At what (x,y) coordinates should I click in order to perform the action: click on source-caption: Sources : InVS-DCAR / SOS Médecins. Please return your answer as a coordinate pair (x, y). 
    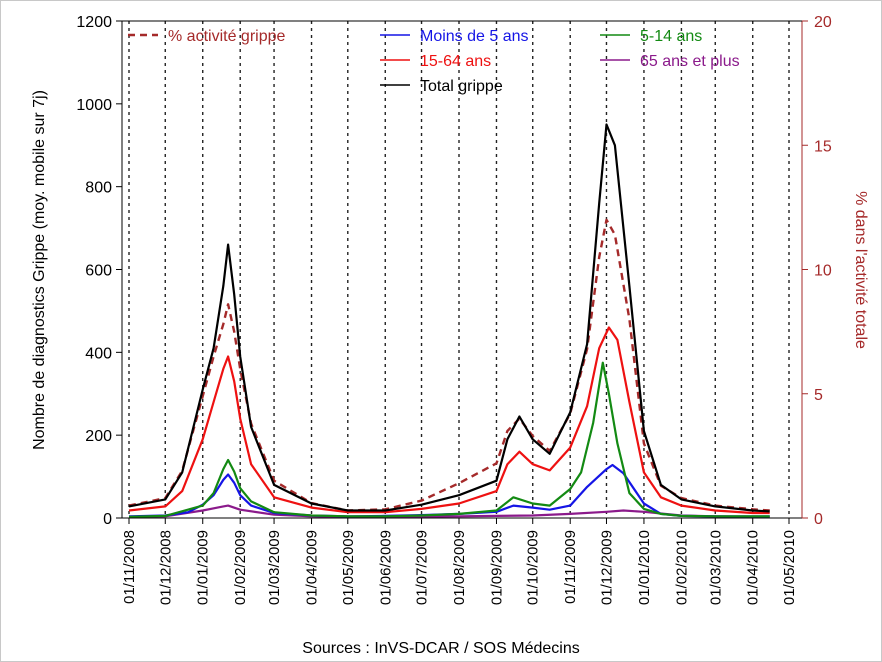
    Looking at the image, I should click on (441, 648).